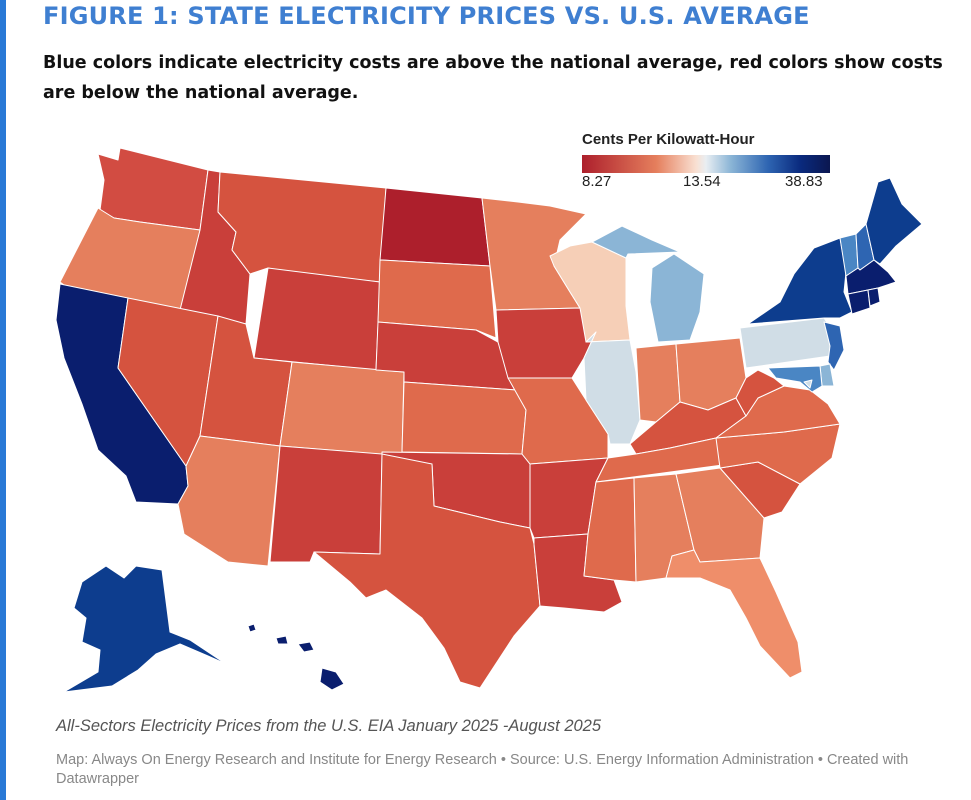  What do you see at coordinates (435, 227) in the screenshot?
I see `state-ND: North Dakota` at bounding box center [435, 227].